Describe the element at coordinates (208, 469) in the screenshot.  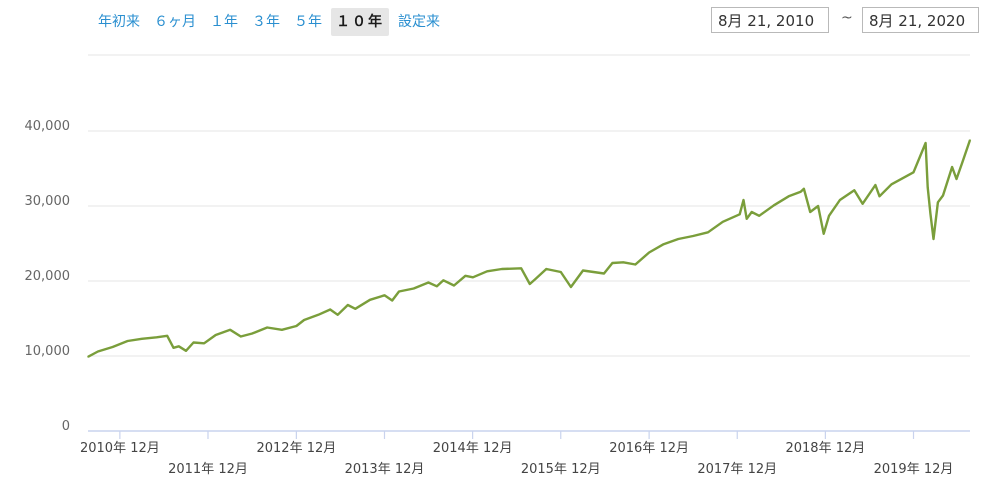
I see `x-tick-label: 2011年 12月` at that location.